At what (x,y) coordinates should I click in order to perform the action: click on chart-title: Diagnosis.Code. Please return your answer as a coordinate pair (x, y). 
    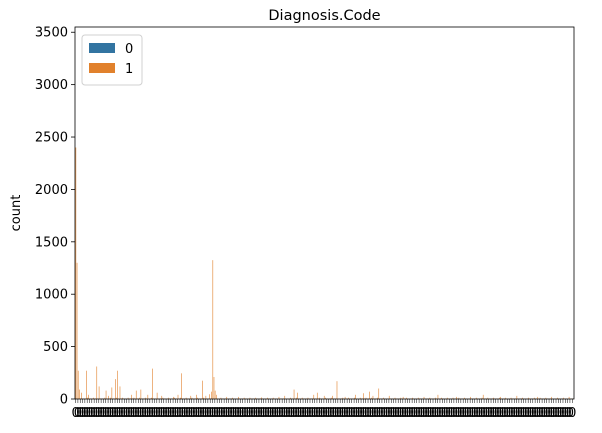
    Looking at the image, I should click on (324, 16).